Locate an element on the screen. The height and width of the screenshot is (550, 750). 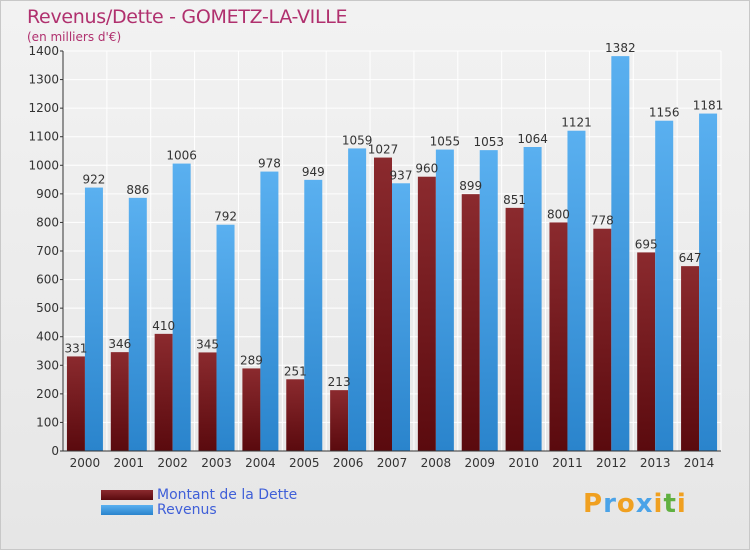
y-tick-label: 1200 is located at coordinates (43, 108).